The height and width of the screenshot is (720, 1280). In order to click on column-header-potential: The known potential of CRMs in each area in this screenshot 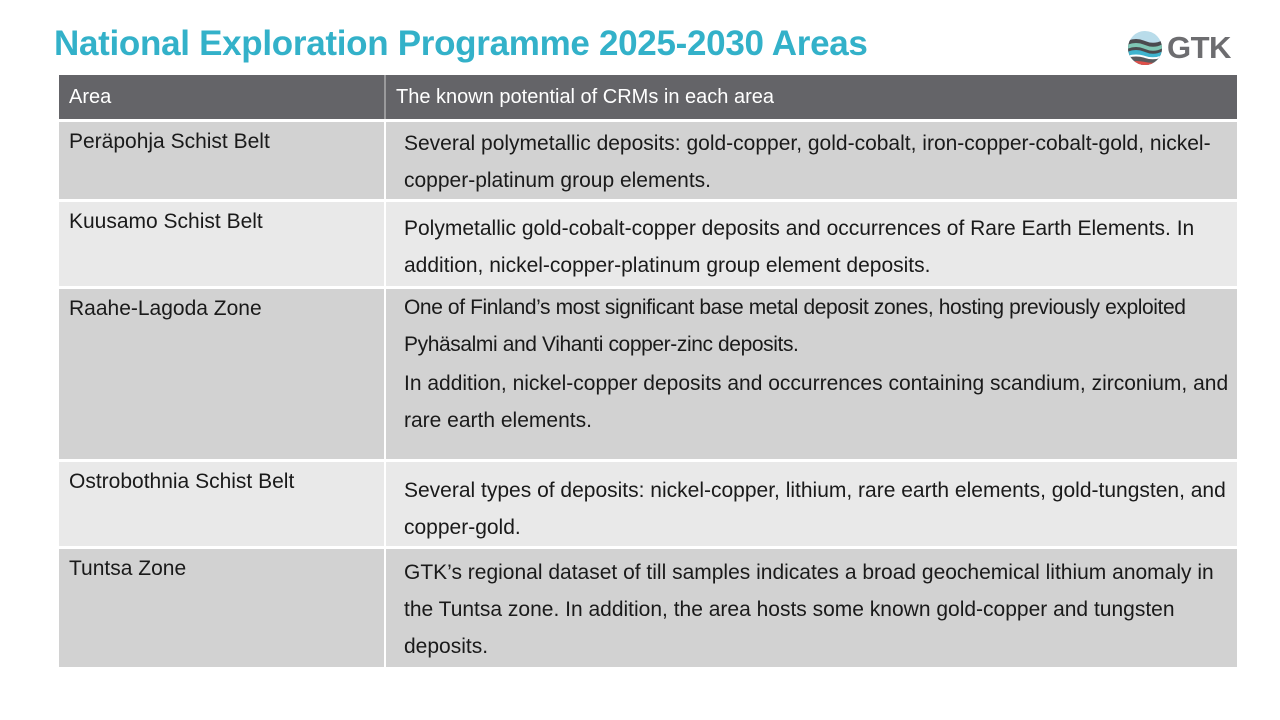, I will do `click(585, 97)`.